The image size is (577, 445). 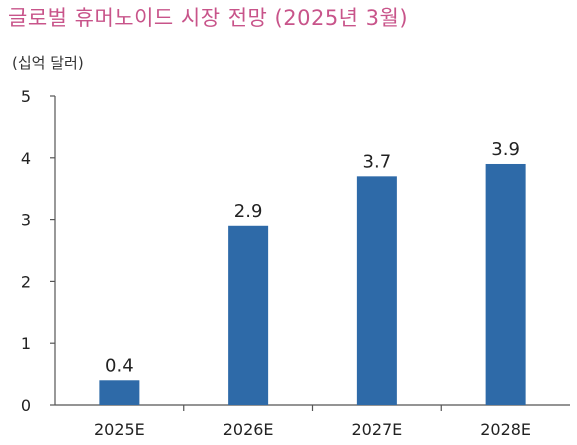 I want to click on unit-label: (십억 달러), so click(x=48, y=63).